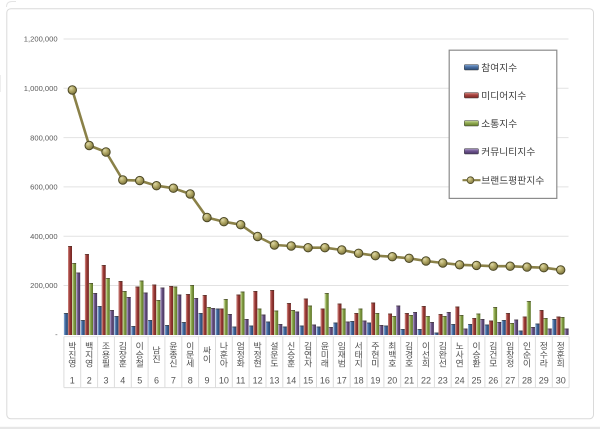  Describe the element at coordinates (342, 381) in the screenshot. I see `svg-text: 17` at that location.